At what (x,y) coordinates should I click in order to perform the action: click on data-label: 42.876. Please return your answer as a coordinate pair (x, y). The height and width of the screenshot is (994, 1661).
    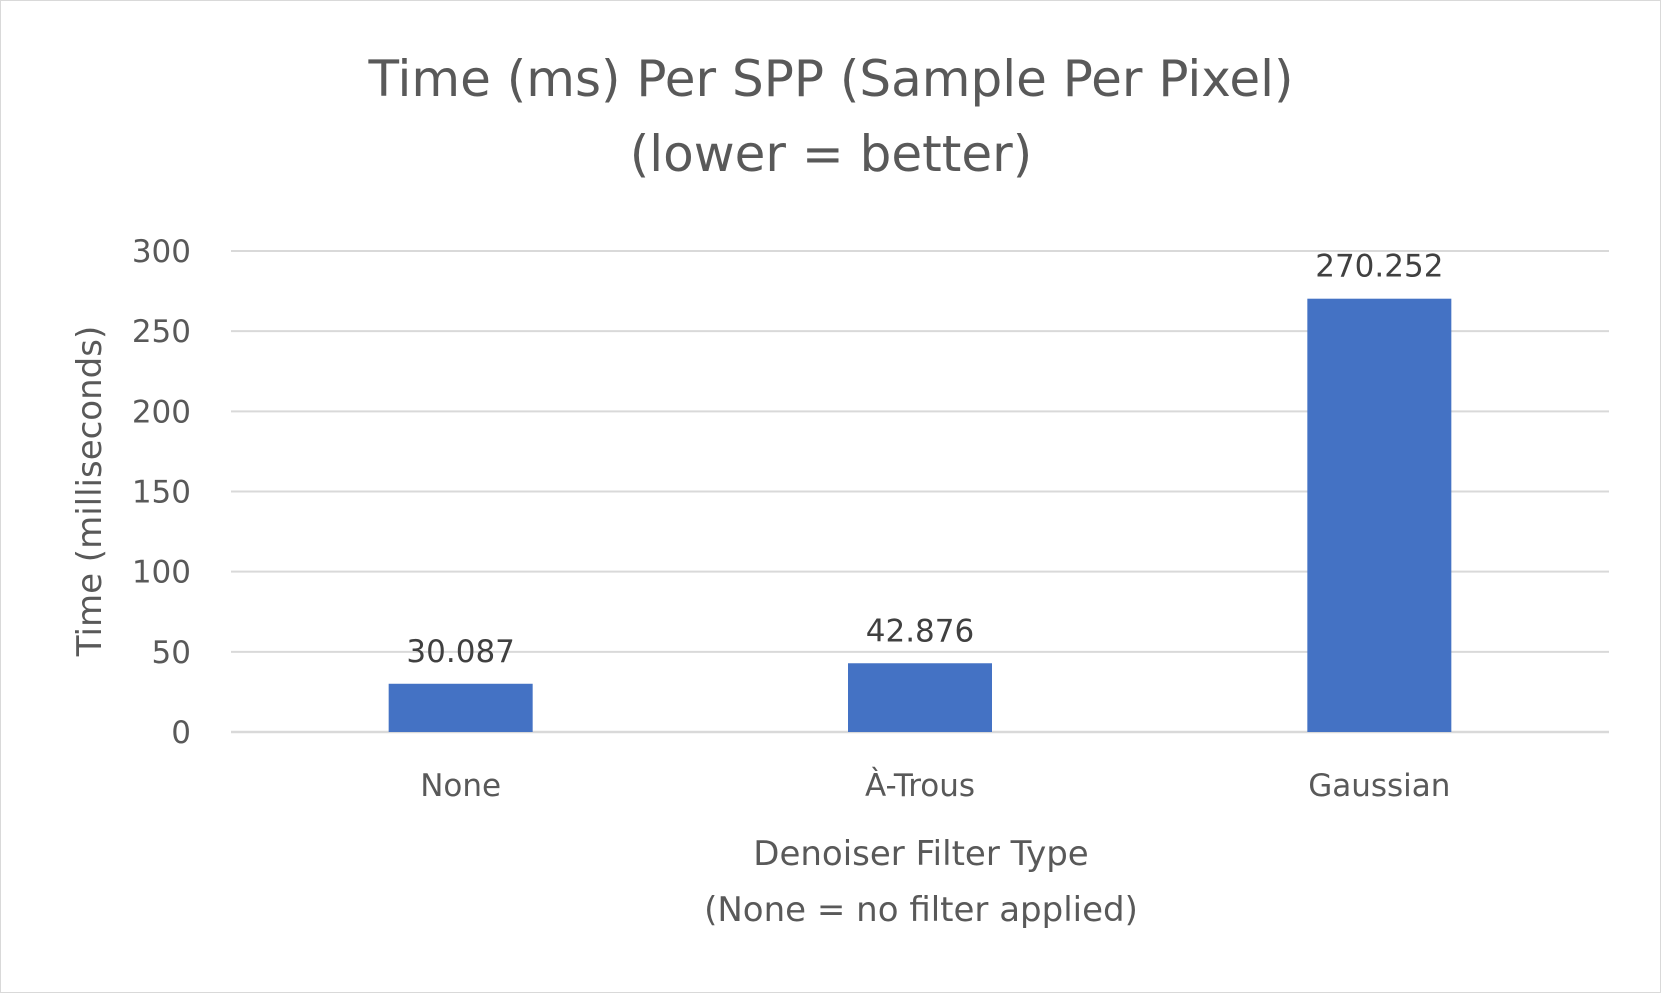
    Looking at the image, I should click on (920, 631).